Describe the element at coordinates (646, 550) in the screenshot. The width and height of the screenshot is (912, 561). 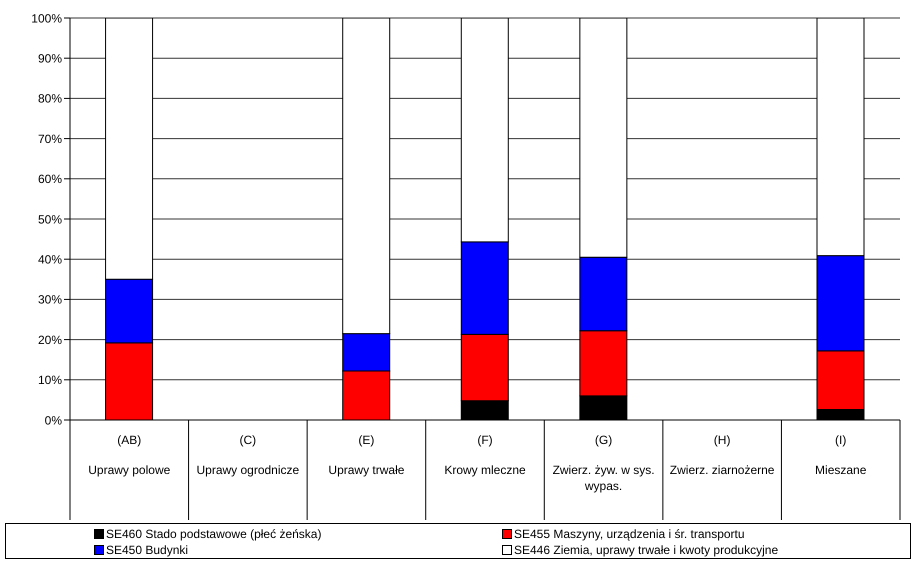
I see `legend-label: SE446 Ziemia, uprawy trwałe i kwoty produkcyjne` at that location.